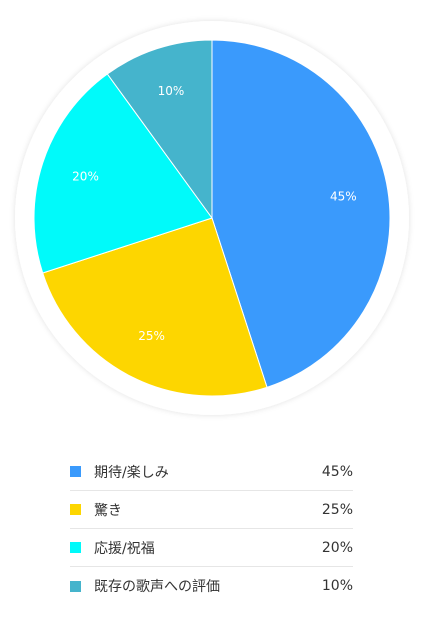 This screenshot has height=621, width=433. Describe the element at coordinates (337, 547) in the screenshot. I see `legend-value: 20%` at that location.